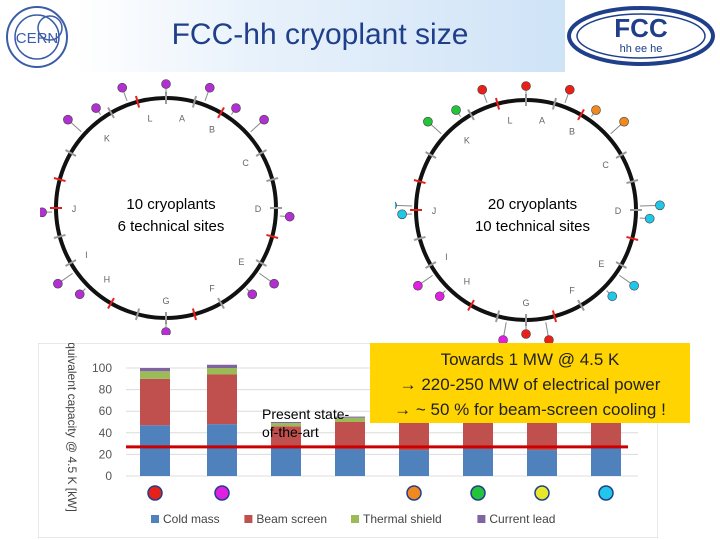 Image resolution: width=720 pixels, height=540 pixels. I want to click on callout-line3: → ~ 50 % for beam-screen cooling !, so click(530, 409).